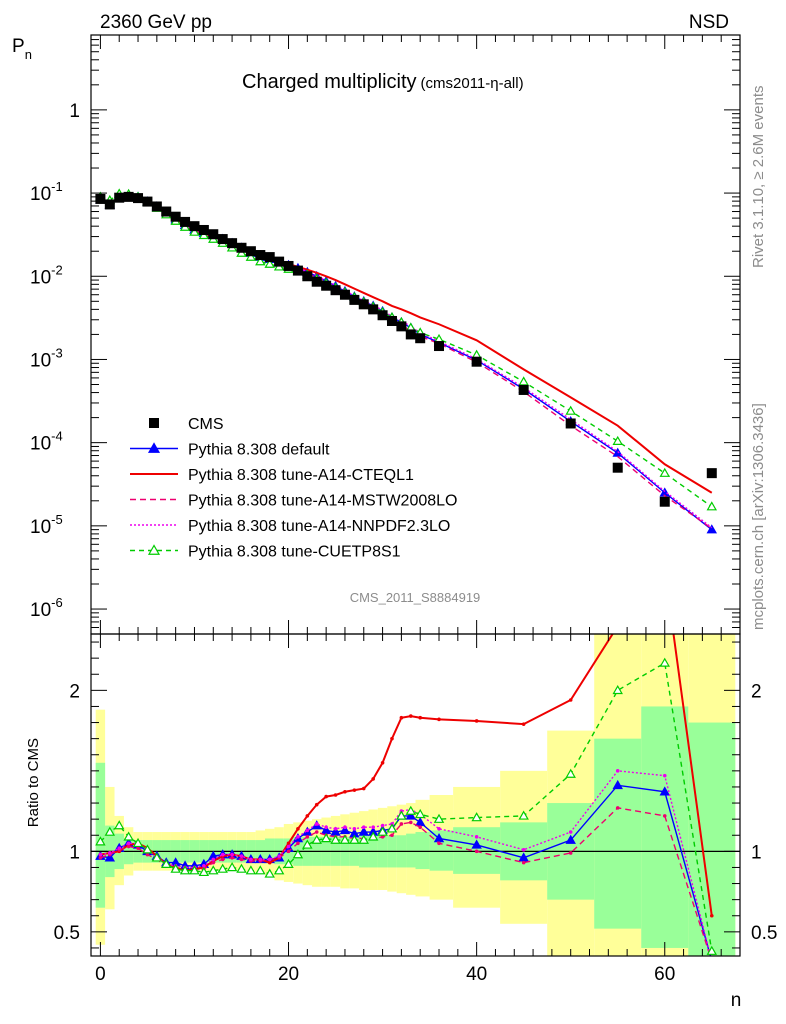 This screenshot has height=1024, width=786. What do you see at coordinates (33, 782) in the screenshot?
I see `ratio-y-label: Ratio to CMS` at bounding box center [33, 782].